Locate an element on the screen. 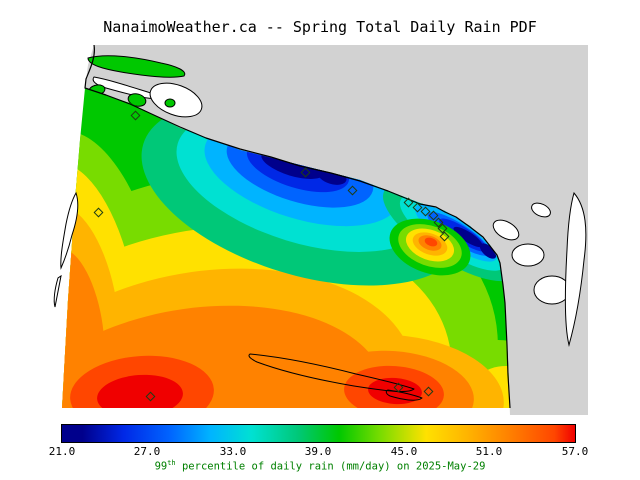  colorbar-tick: 27.0 is located at coordinates (147, 451).